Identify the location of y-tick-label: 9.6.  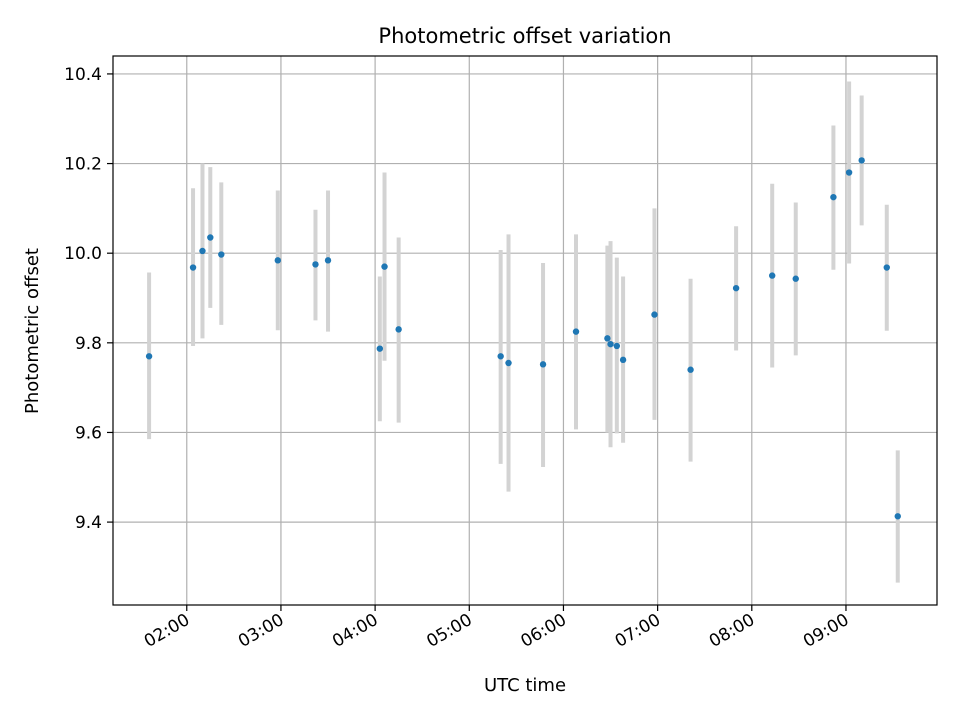
(88, 433).